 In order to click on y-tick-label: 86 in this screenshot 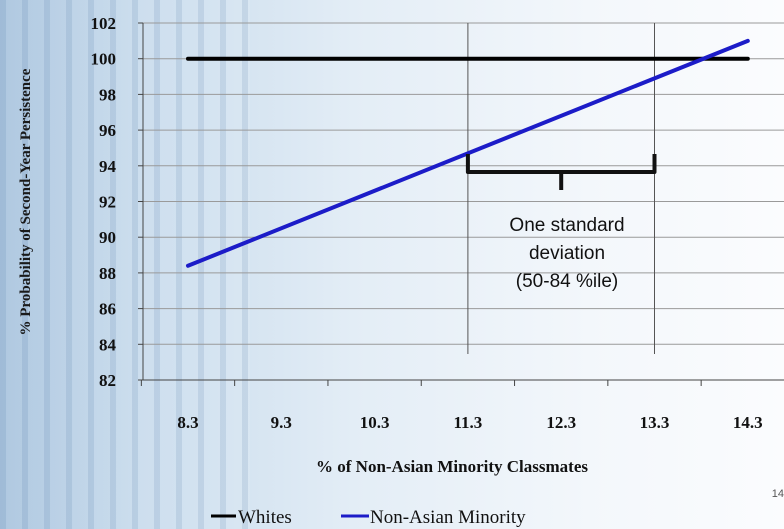, I will do `click(107, 309)`.